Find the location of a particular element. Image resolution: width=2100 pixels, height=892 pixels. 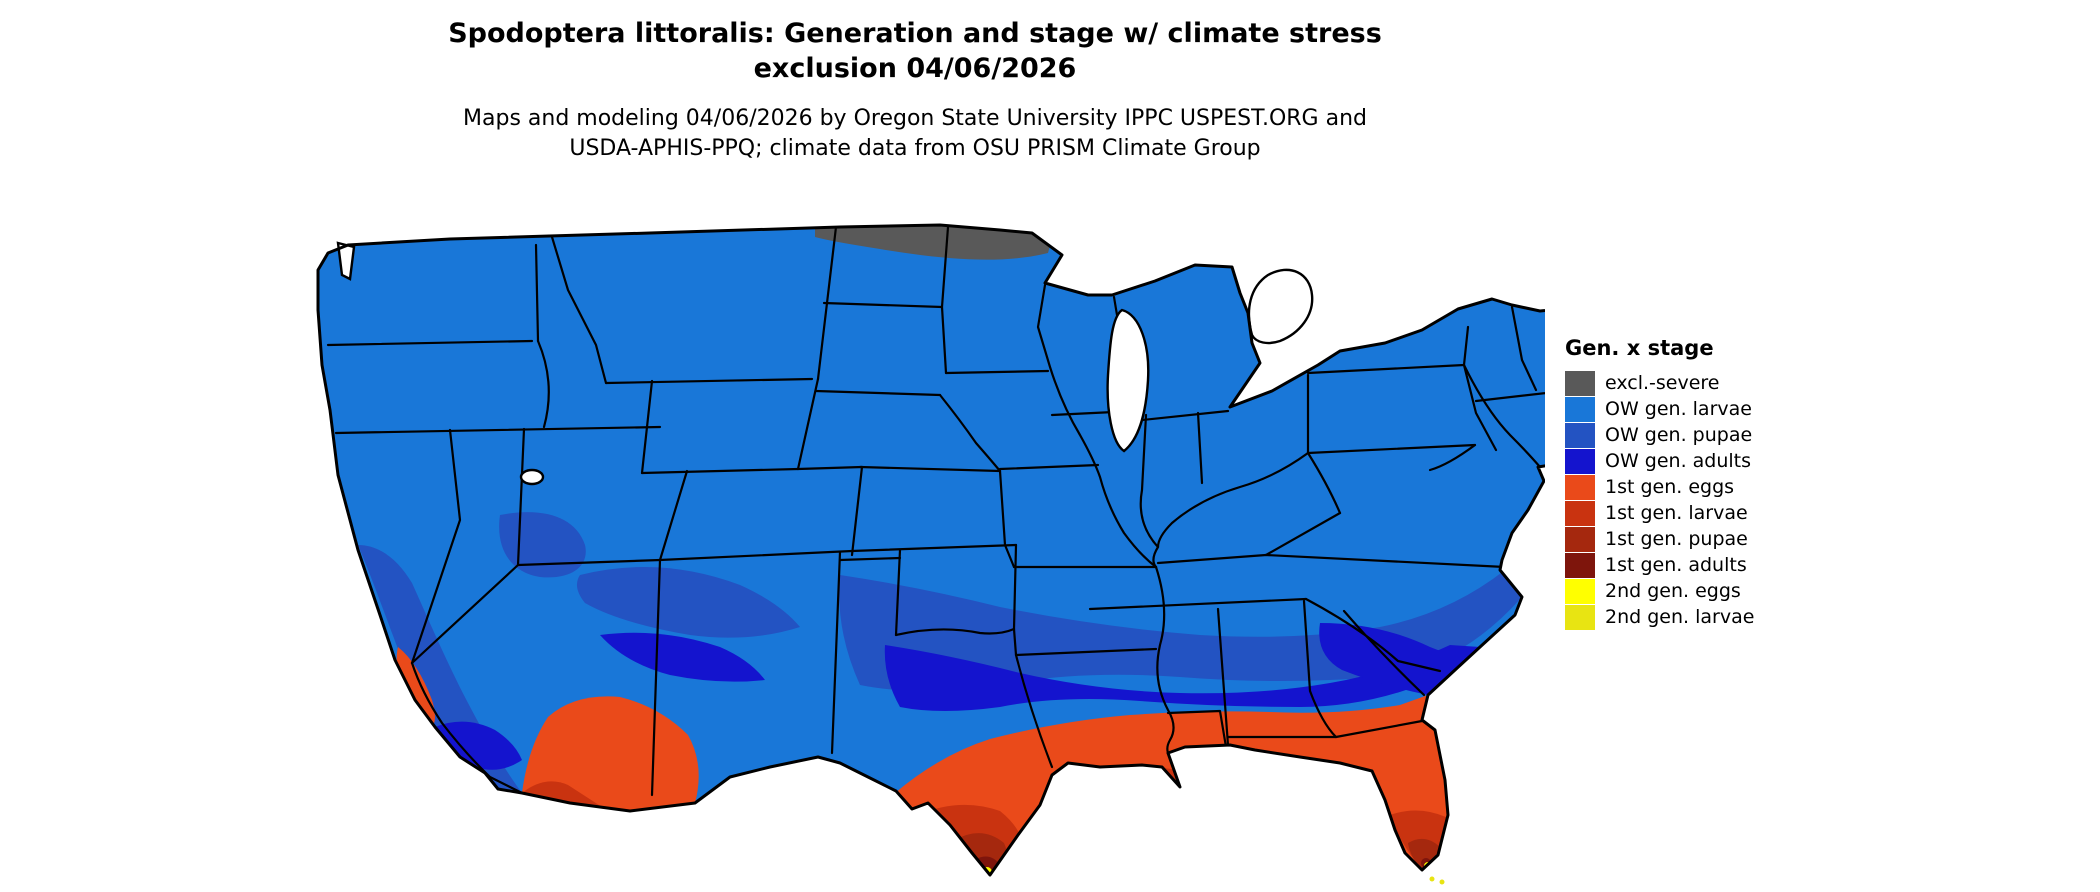

border-wi-il is located at coordinates (1083, 413).